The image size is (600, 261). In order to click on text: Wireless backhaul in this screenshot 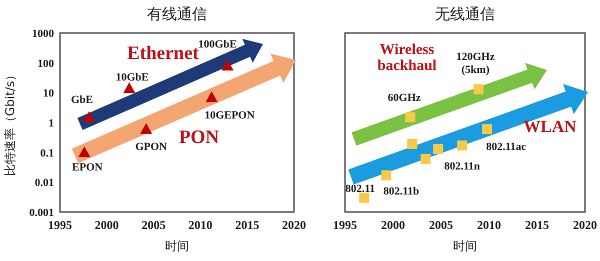, I will do `click(407, 58)`.